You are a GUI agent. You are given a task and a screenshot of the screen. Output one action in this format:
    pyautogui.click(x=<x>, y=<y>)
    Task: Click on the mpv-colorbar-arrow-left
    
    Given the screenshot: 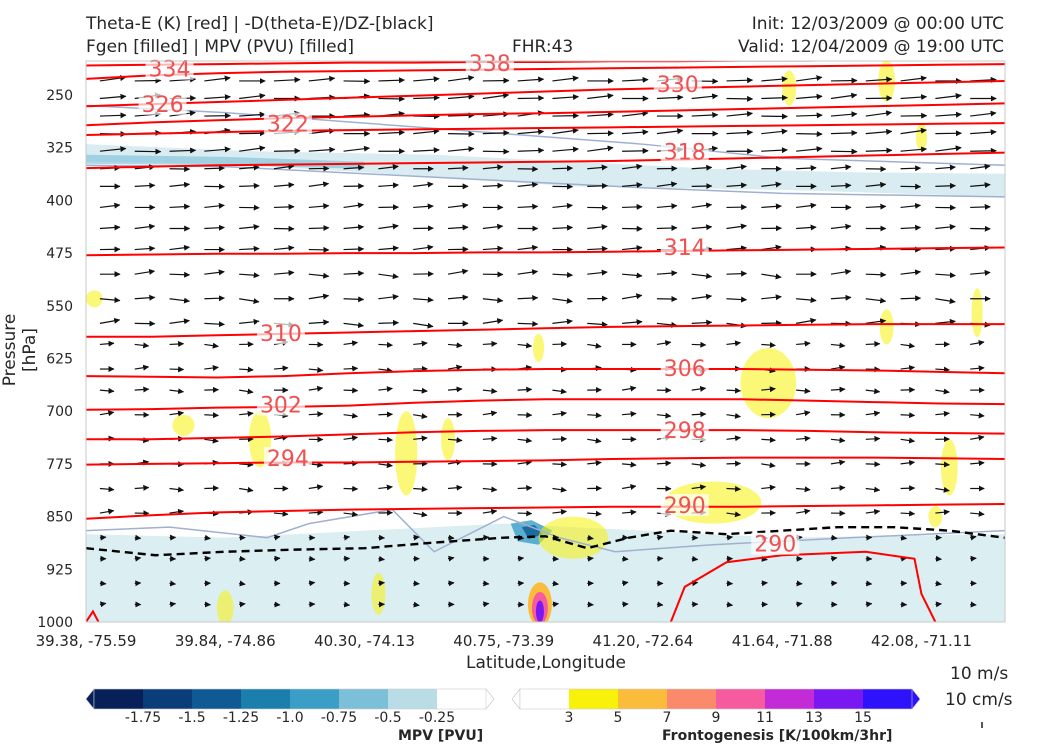 What is the action you would take?
    pyautogui.click(x=90, y=699)
    